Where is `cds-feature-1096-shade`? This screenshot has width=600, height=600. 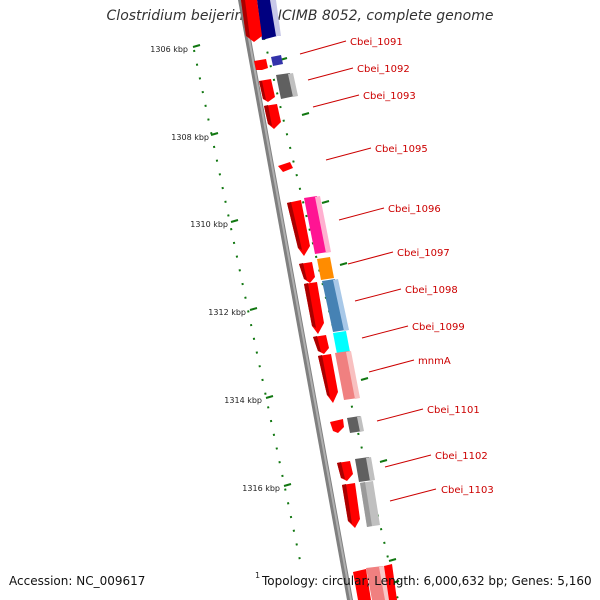
cds-feature-1096-shade is located at coordinates (294, 226).